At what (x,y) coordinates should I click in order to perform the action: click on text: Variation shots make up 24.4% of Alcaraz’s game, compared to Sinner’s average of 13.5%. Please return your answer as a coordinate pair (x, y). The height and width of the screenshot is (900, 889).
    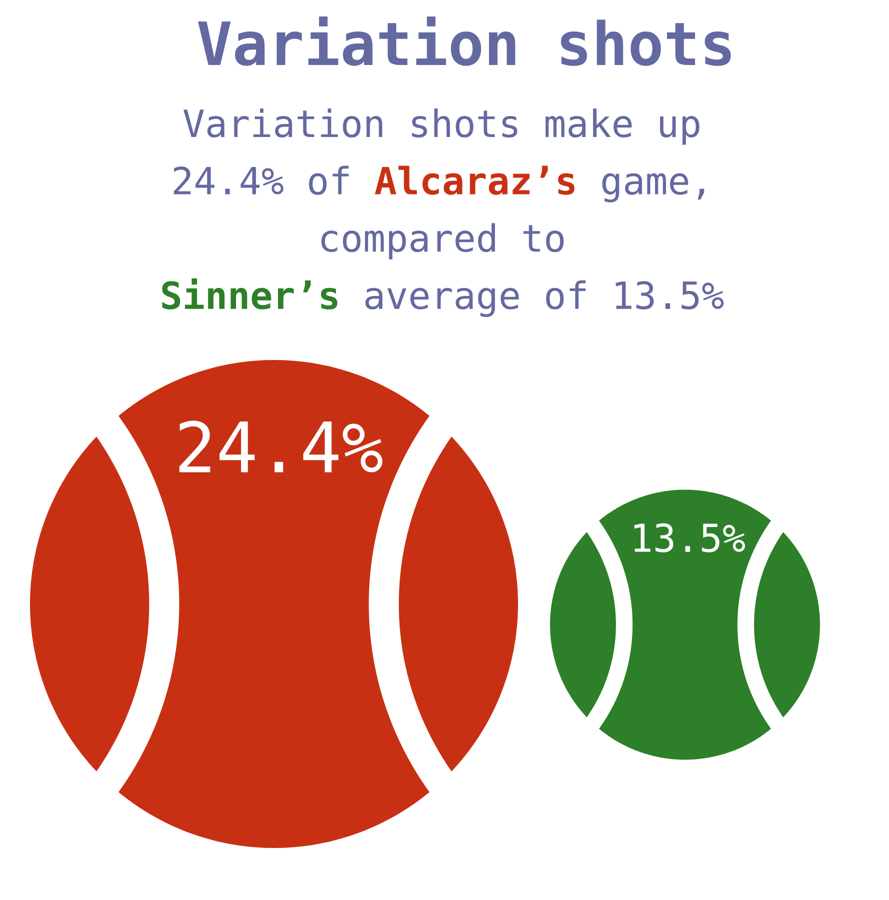
    Looking at the image, I should click on (443, 212).